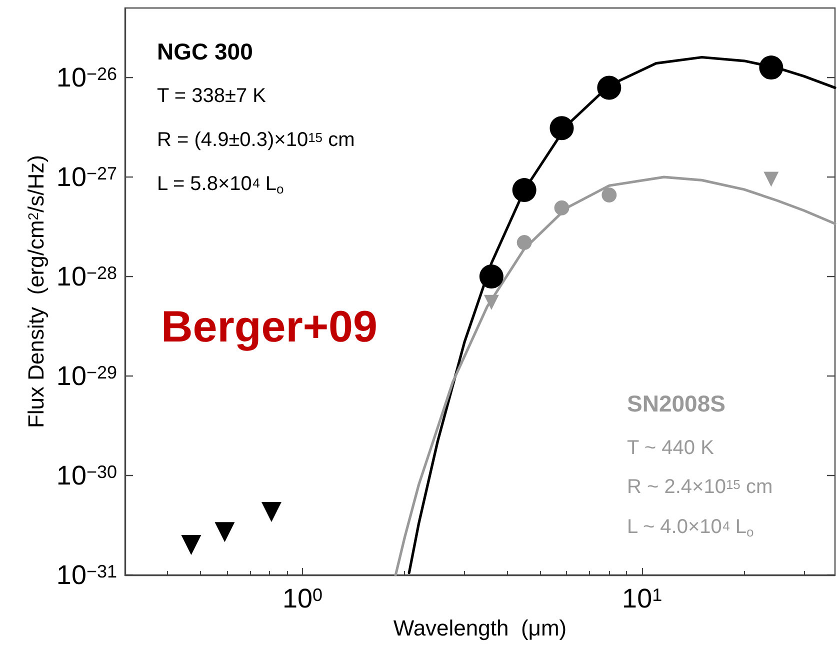 The image size is (840, 655). What do you see at coordinates (269, 327) in the screenshot?
I see `annotation: Berger+09` at bounding box center [269, 327].